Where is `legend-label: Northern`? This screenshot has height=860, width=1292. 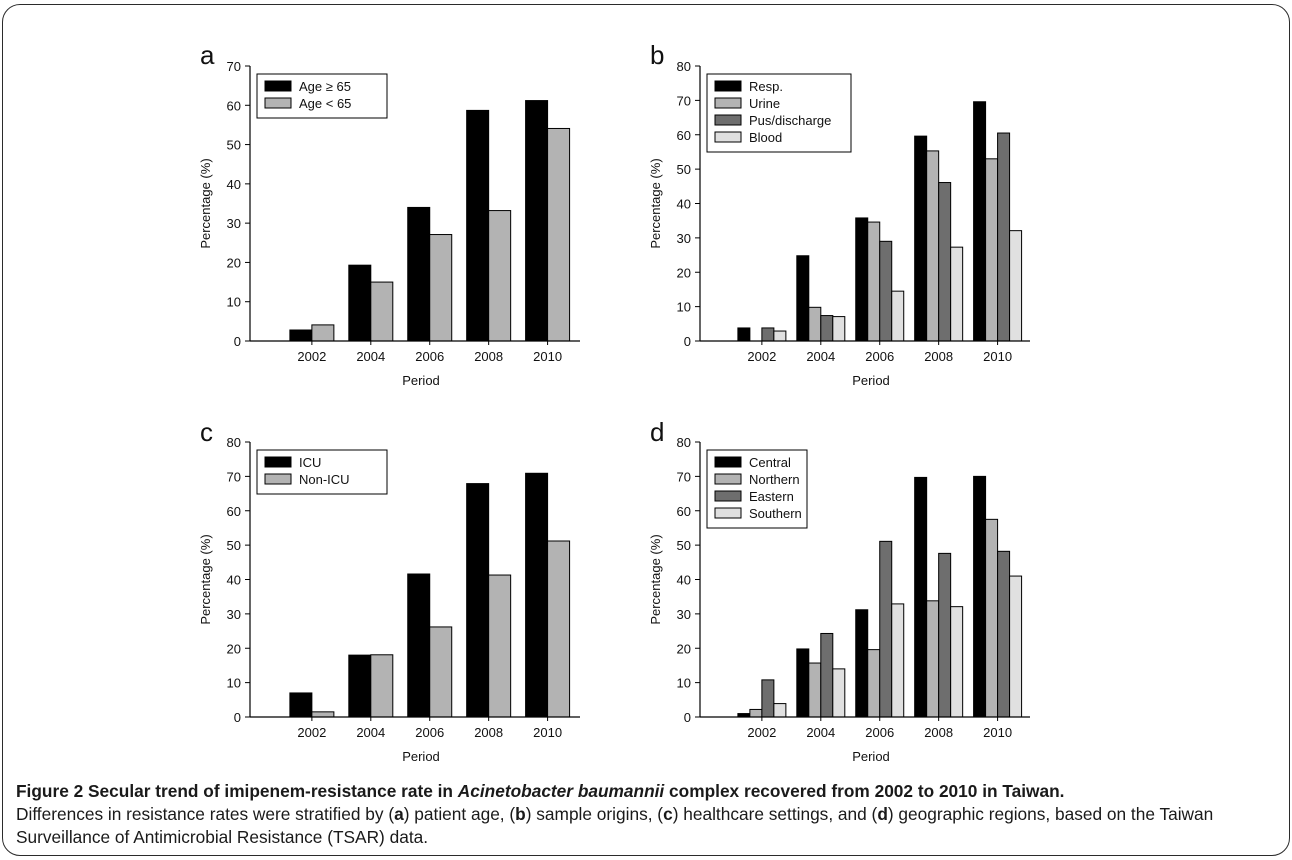 legend-label: Northern is located at coordinates (774, 479).